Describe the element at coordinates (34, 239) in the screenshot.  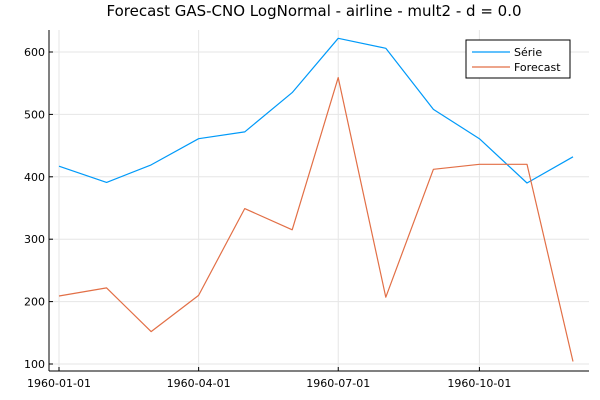
I see `y-tick-label: 300` at that location.